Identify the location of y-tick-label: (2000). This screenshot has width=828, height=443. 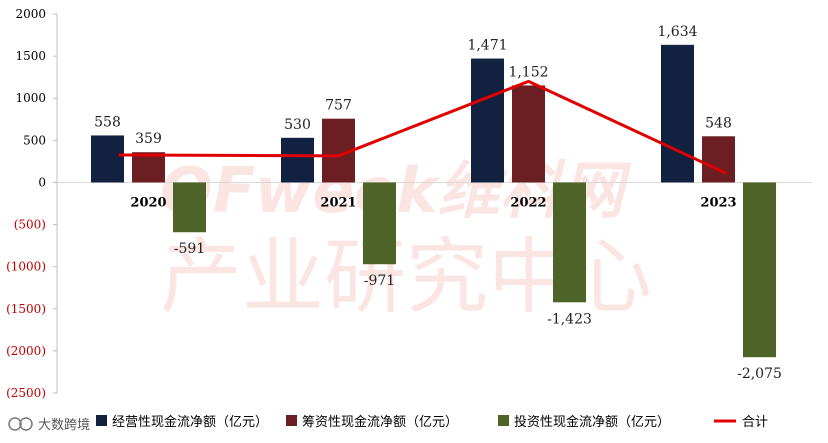
(26, 351).